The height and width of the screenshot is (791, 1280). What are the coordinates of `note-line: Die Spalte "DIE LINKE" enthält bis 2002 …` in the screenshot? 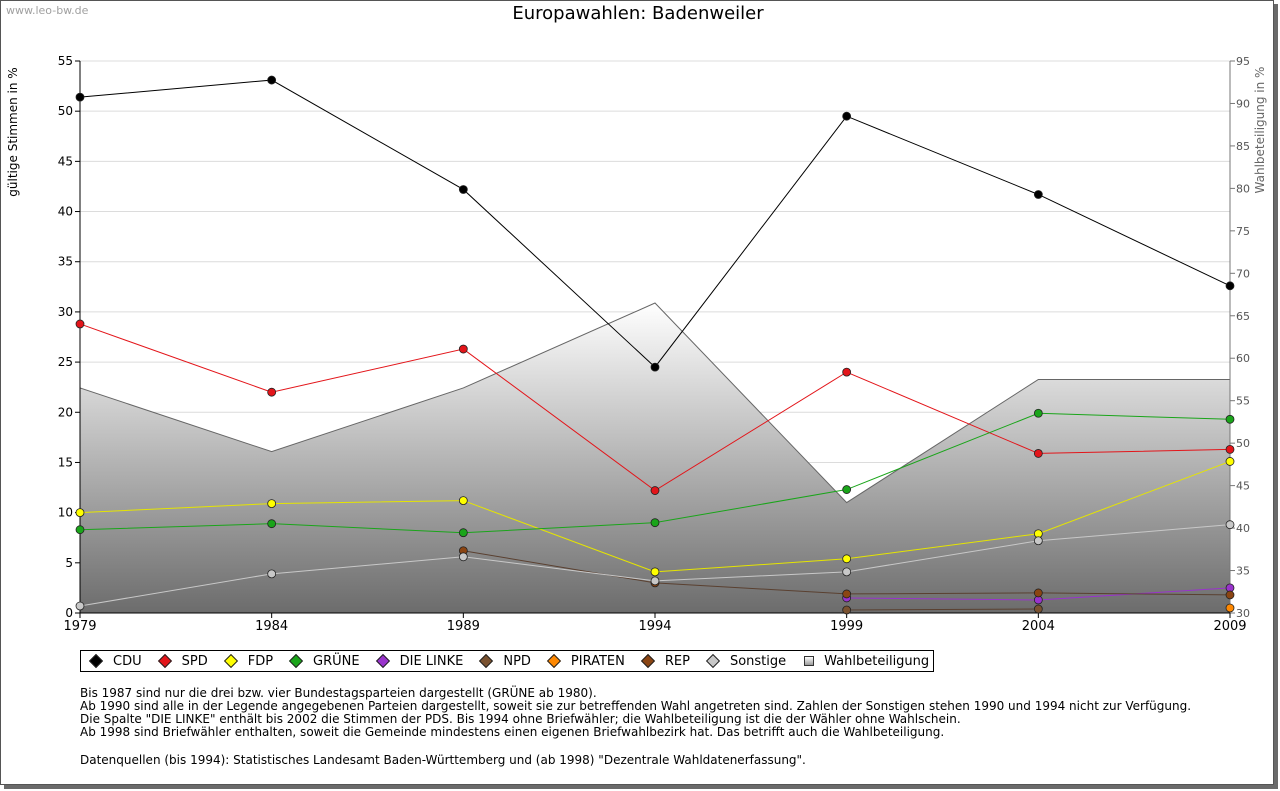 It's located at (520, 719).